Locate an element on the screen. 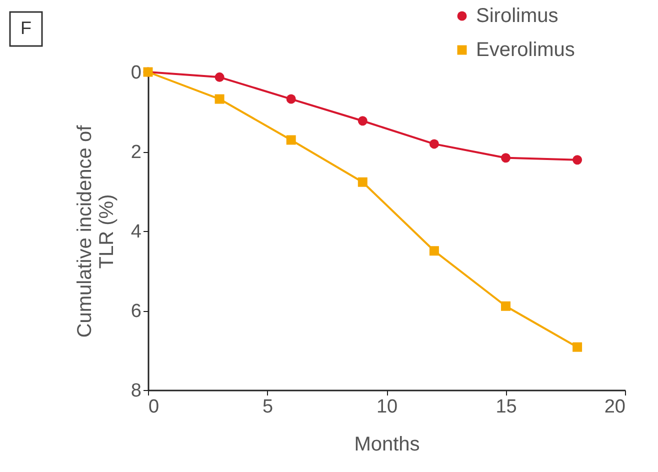 The image size is (658, 472). x-tick-label: 0 is located at coordinates (154, 407).